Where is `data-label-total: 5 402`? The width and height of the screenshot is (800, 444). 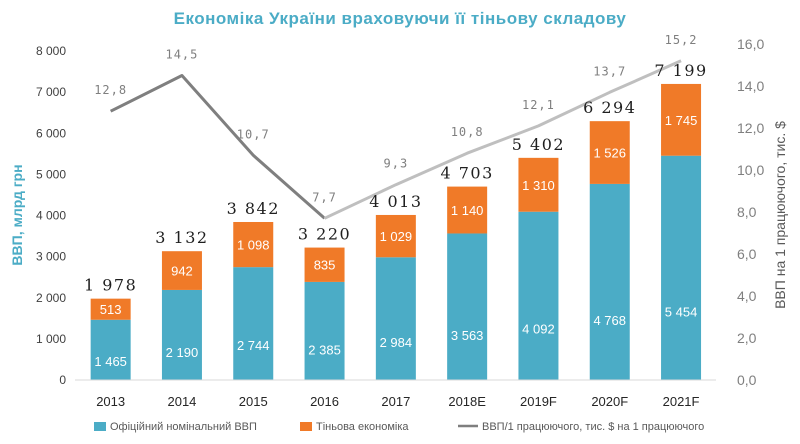
data-label-total: 5 402 is located at coordinates (538, 144).